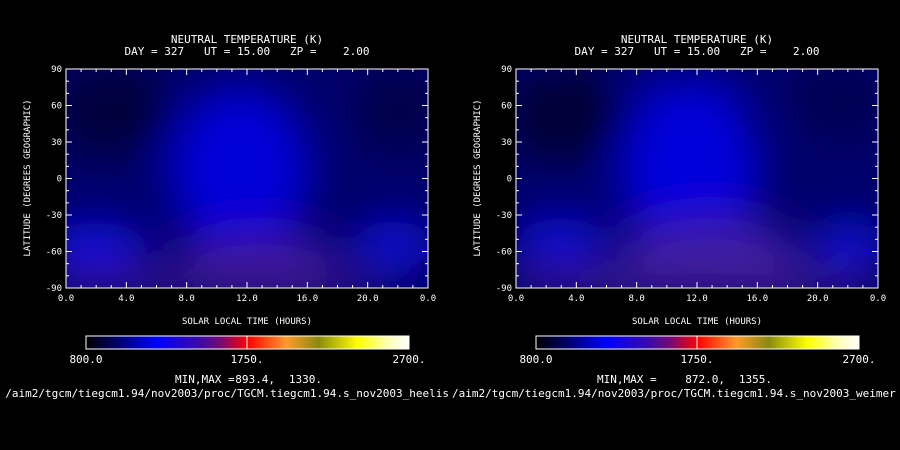 Image resolution: width=900 pixels, height=450 pixels. I want to click on min-value: 893.4,, so click(255, 379).